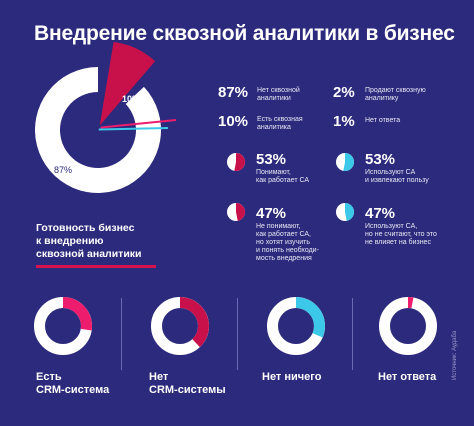  What do you see at coordinates (244, 33) in the screenshot?
I see `page-title: Внедрение сквозной аналитики в бизнес` at bounding box center [244, 33].